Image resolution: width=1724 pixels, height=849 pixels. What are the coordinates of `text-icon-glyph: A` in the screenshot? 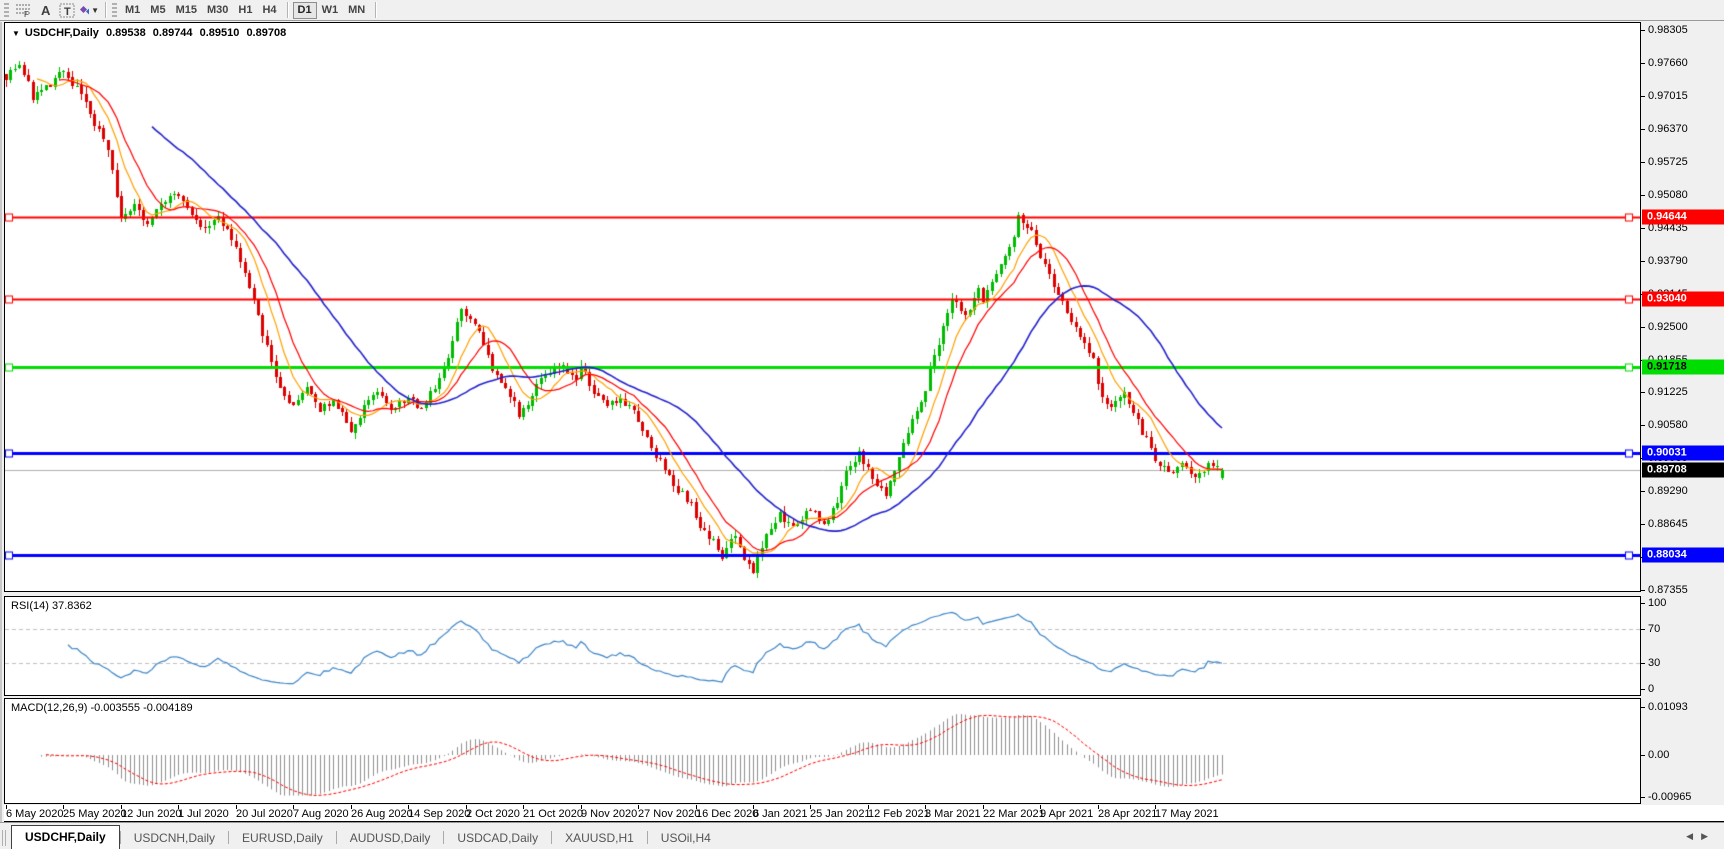 It's located at (46, 10).